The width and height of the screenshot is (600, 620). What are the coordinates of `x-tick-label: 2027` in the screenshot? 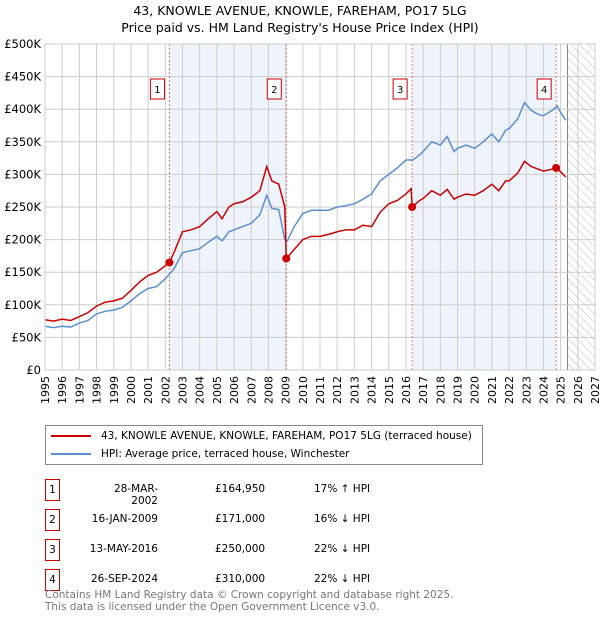 It's located at (594, 390).